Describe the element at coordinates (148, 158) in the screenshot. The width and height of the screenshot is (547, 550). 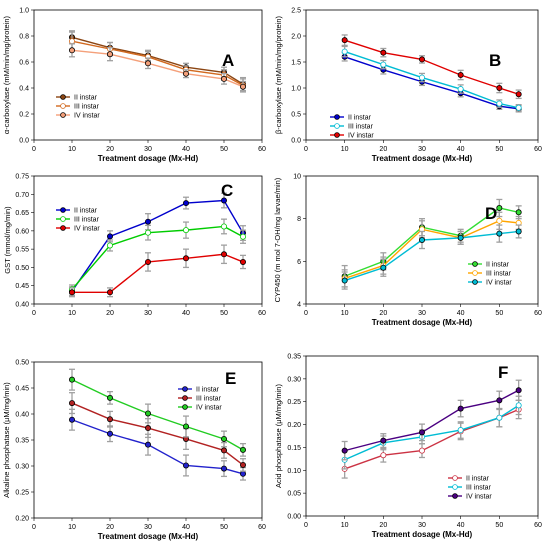
I see `panel-a-x-axis-title: Treatment dosage (Mx-Hd)` at that location.